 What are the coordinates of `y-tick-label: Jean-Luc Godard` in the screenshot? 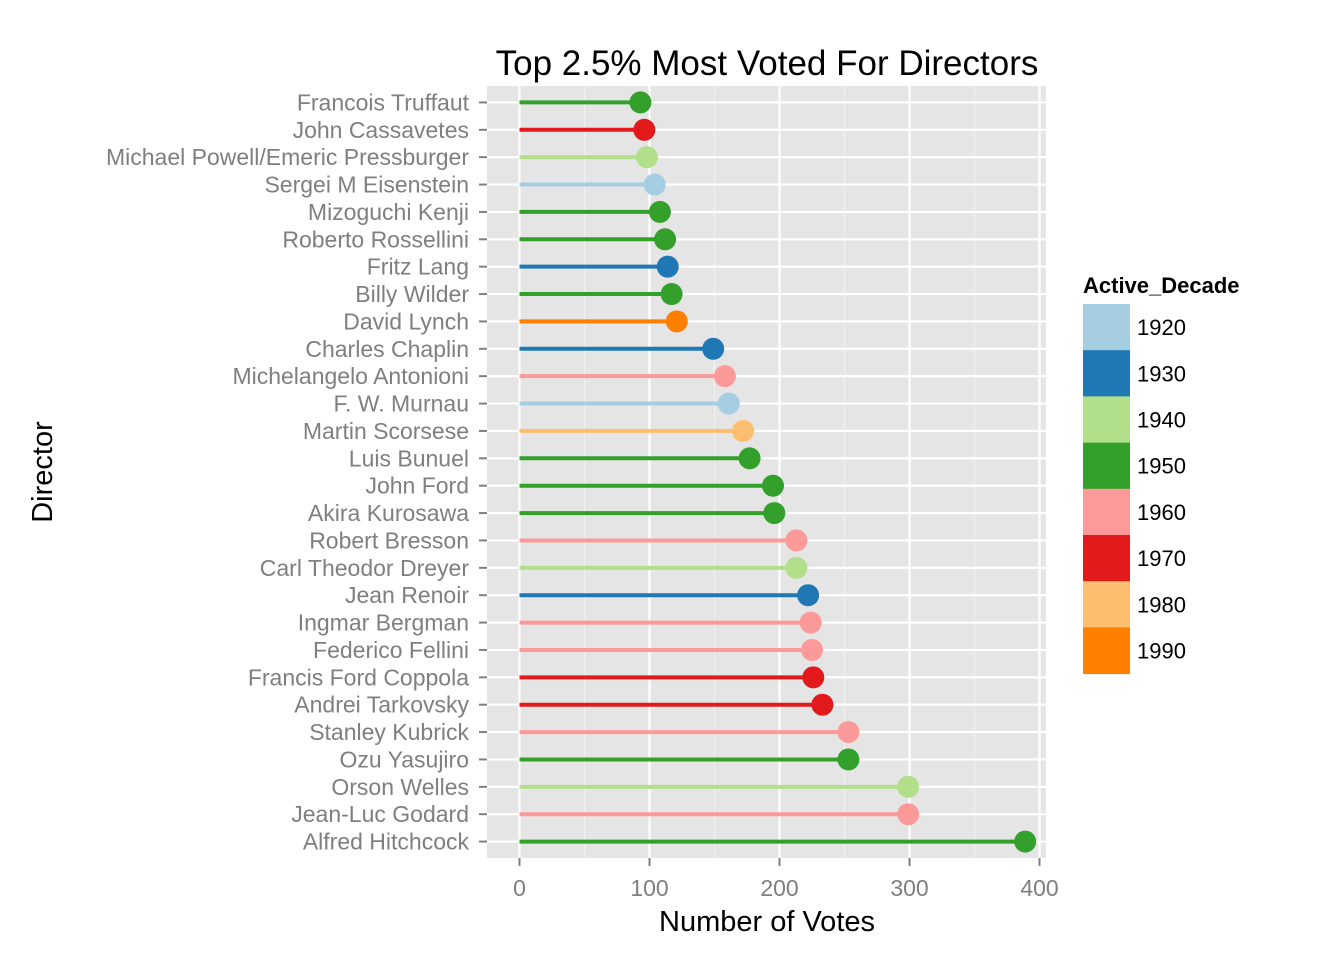 It's located at (380, 814).